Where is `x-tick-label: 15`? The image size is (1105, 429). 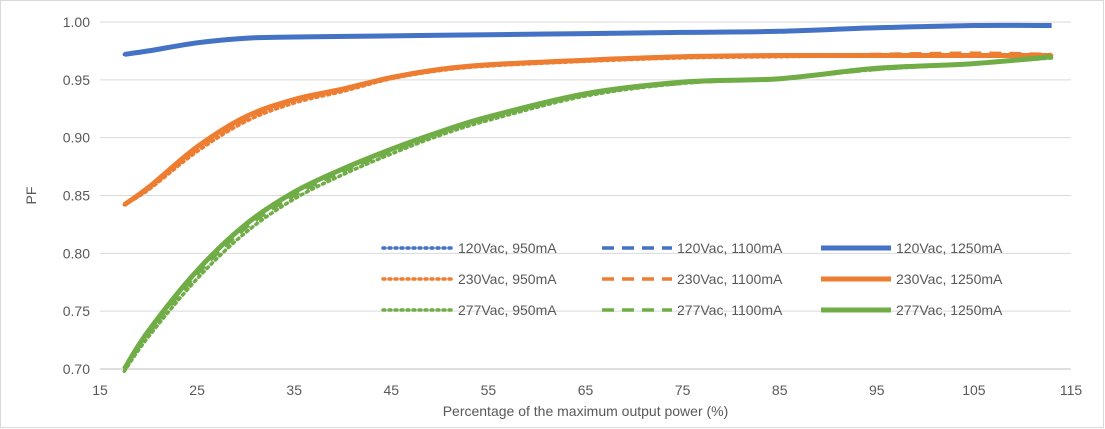 x-tick-label: 15 is located at coordinates (100, 390).